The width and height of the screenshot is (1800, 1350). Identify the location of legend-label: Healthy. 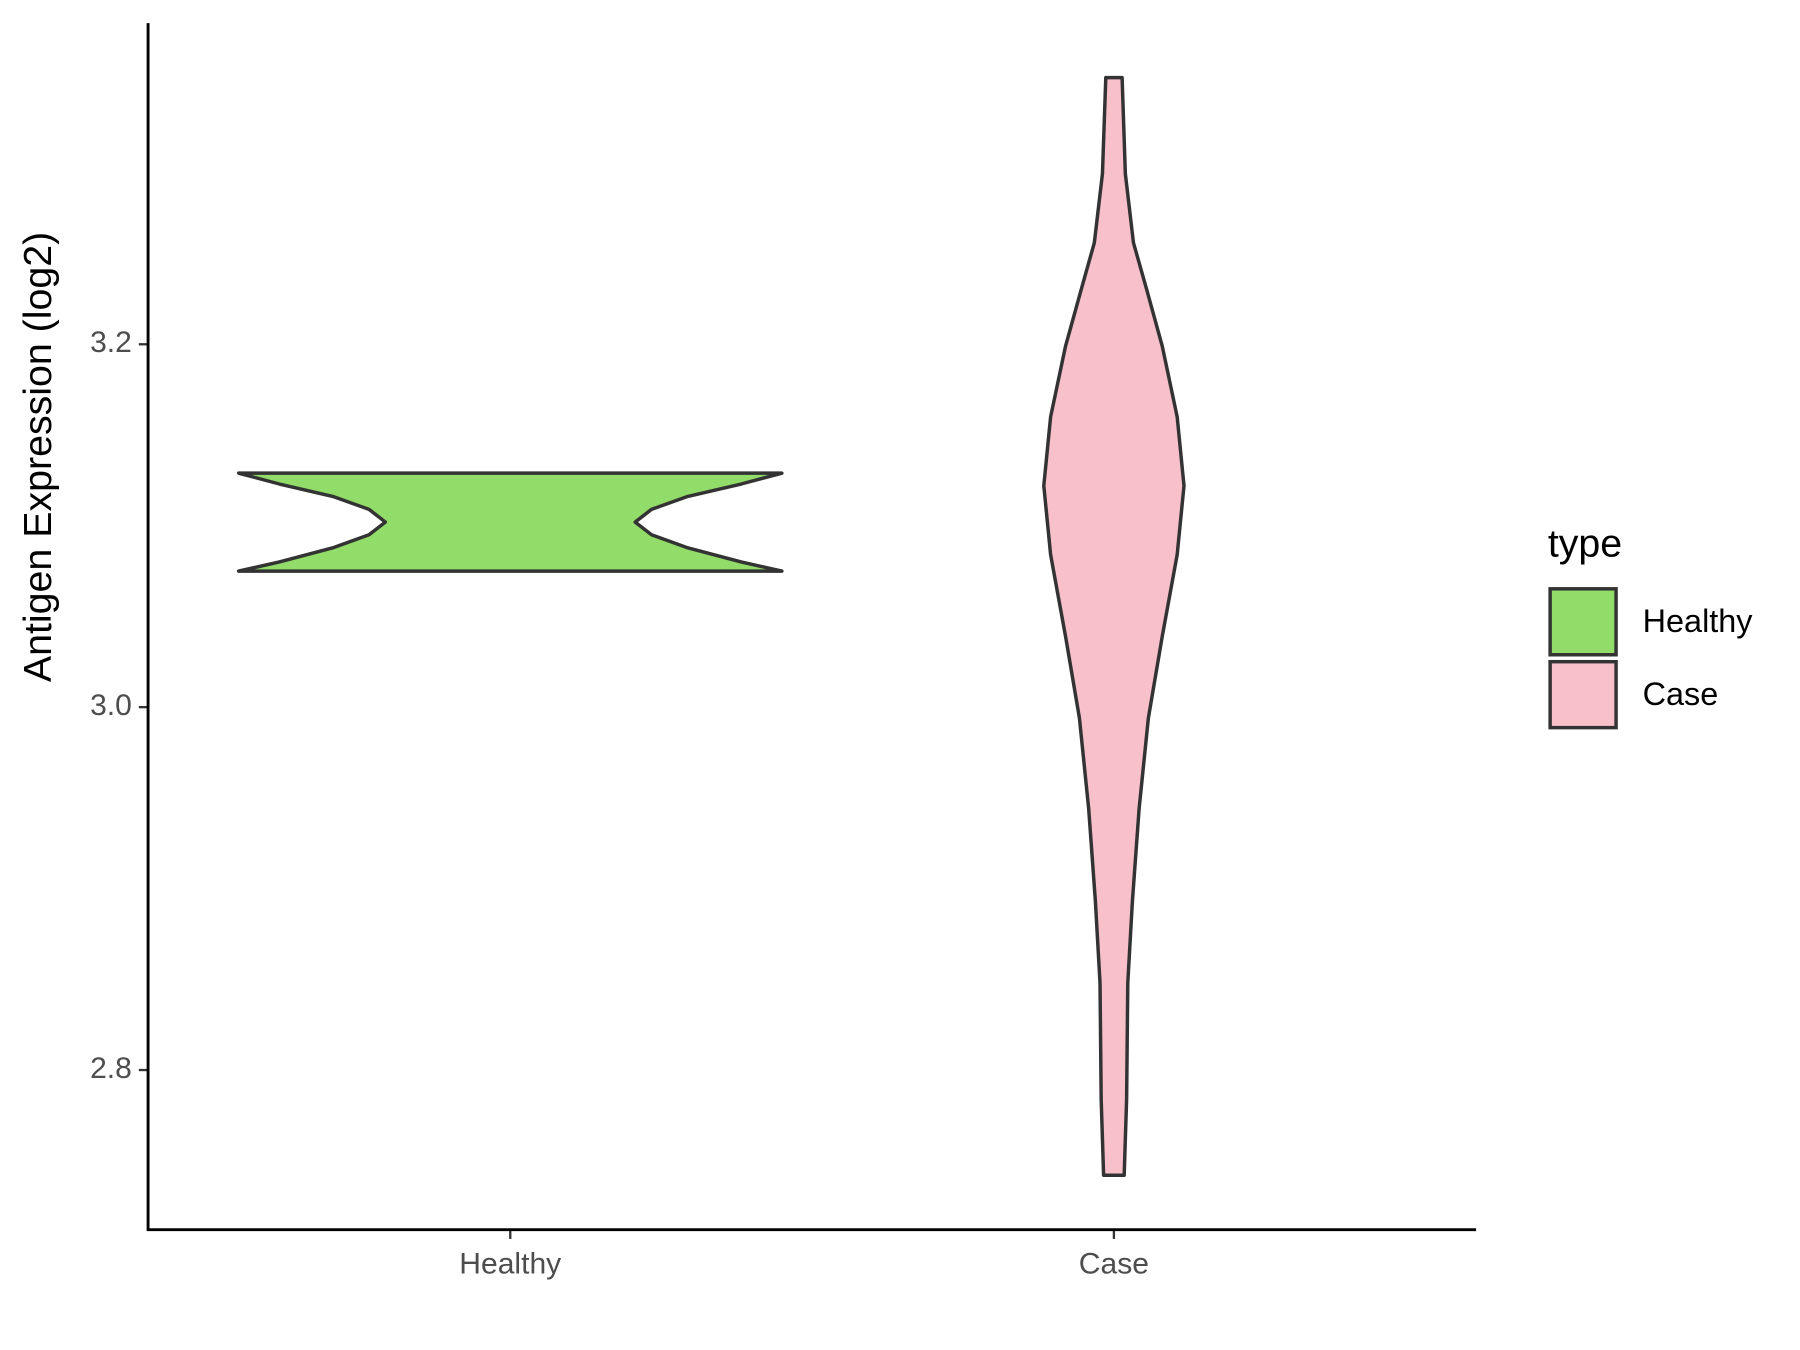
(1698, 621).